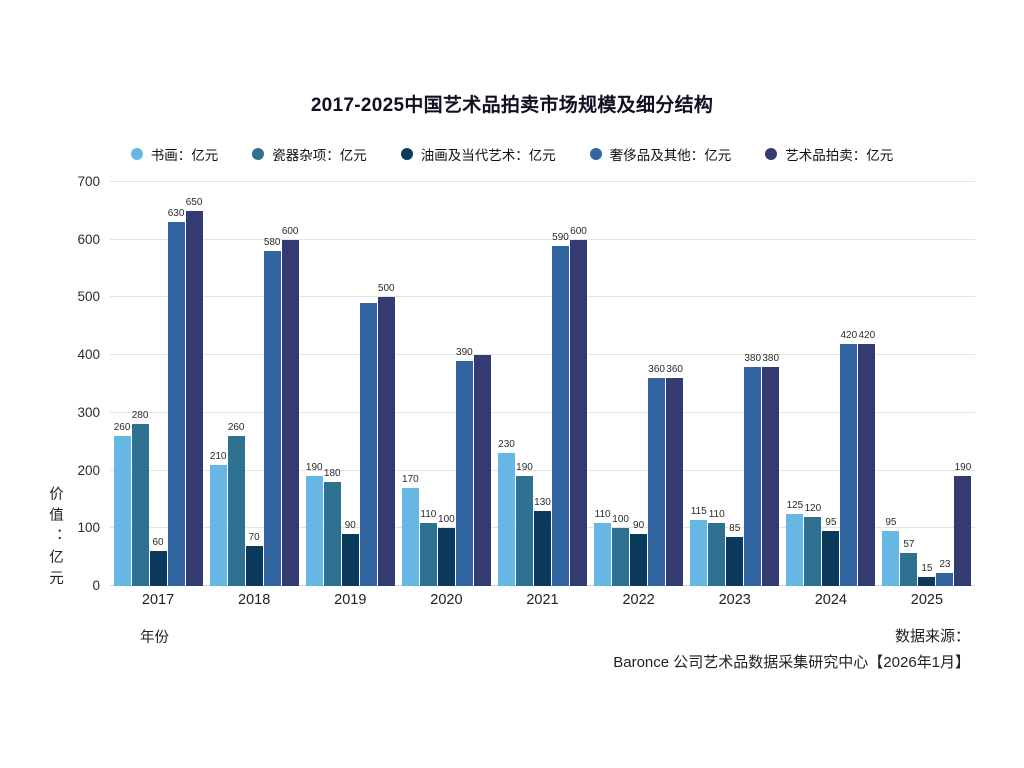 This screenshot has width=1024, height=768. What do you see at coordinates (464, 352) in the screenshot?
I see `bar-value-label: 390` at bounding box center [464, 352].